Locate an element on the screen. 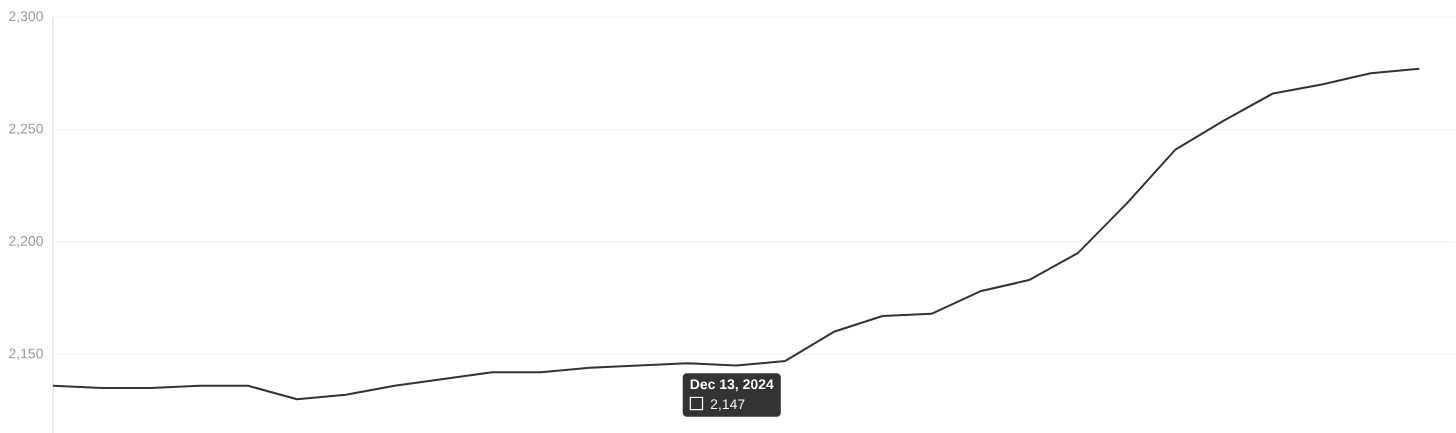  y-tick-label: 2,150 is located at coordinates (26, 354).